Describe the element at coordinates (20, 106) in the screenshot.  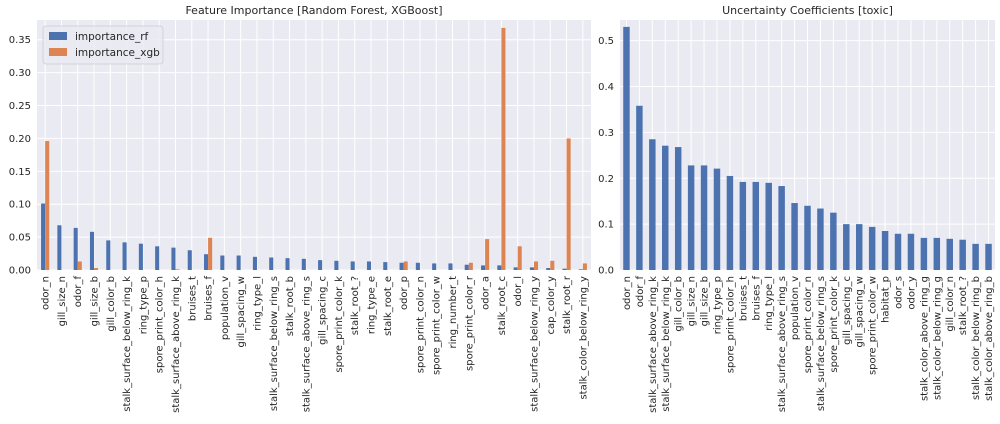
I see `y-tick-label: 0.25` at that location.